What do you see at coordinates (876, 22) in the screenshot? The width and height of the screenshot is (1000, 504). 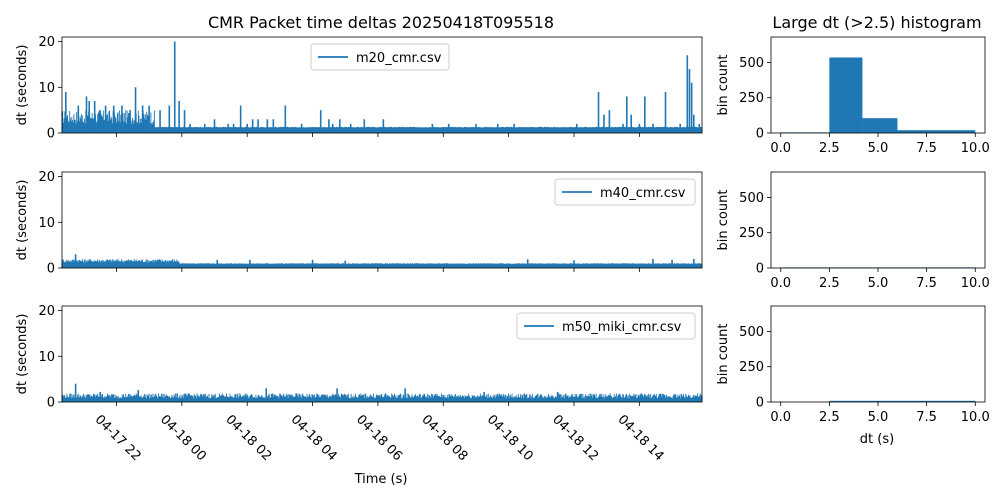 I see `hist-title: Large dt (>2.5) histogram` at bounding box center [876, 22].